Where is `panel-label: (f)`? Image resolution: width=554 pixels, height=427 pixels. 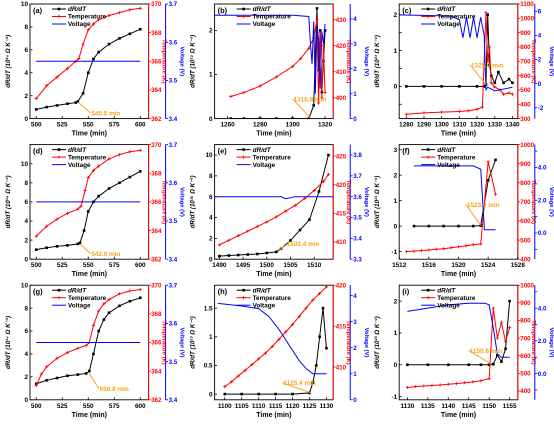 panel-label: (f) is located at coordinates (406, 151).